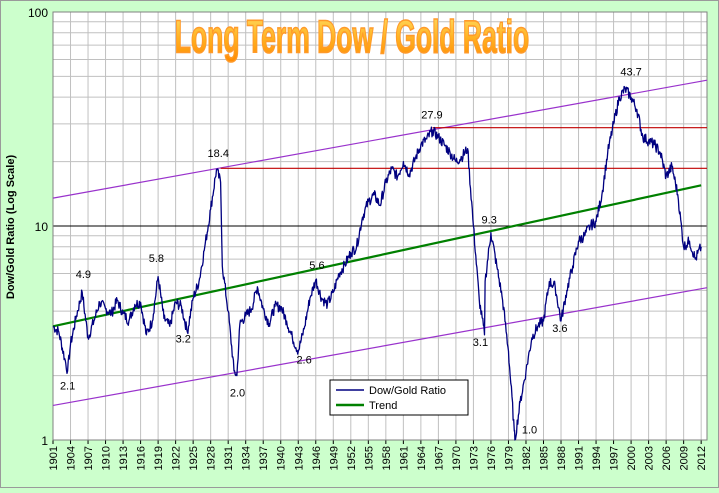 The height and width of the screenshot is (493, 719). I want to click on x-tick-label: 1913, so click(124, 458).